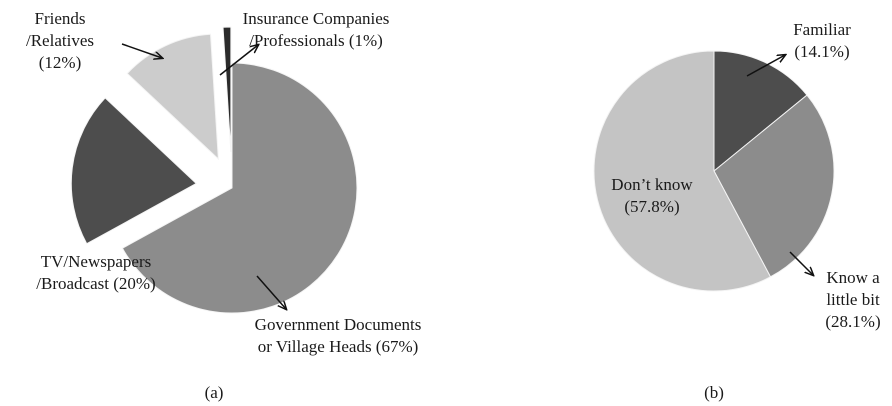  What do you see at coordinates (96, 261) in the screenshot?
I see `label-line: TV/Newspapers` at bounding box center [96, 261].